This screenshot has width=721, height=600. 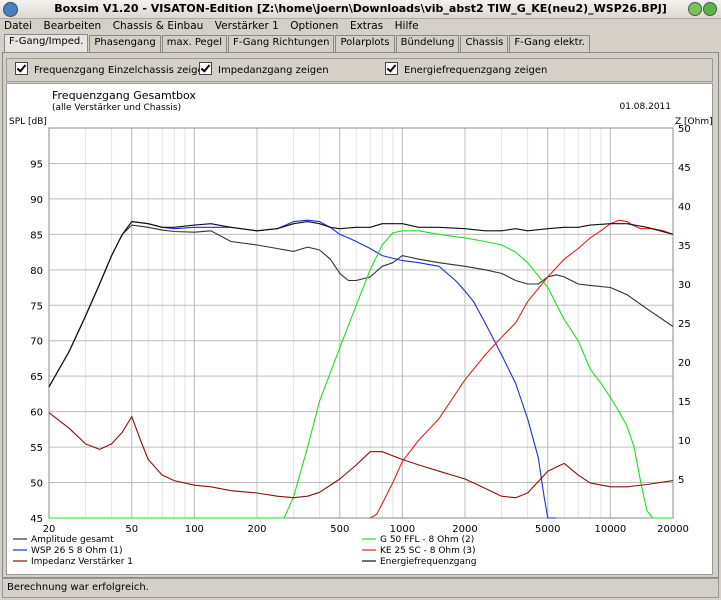 What do you see at coordinates (36, 164) in the screenshot?
I see `y-tick-label: 95` at bounding box center [36, 164].